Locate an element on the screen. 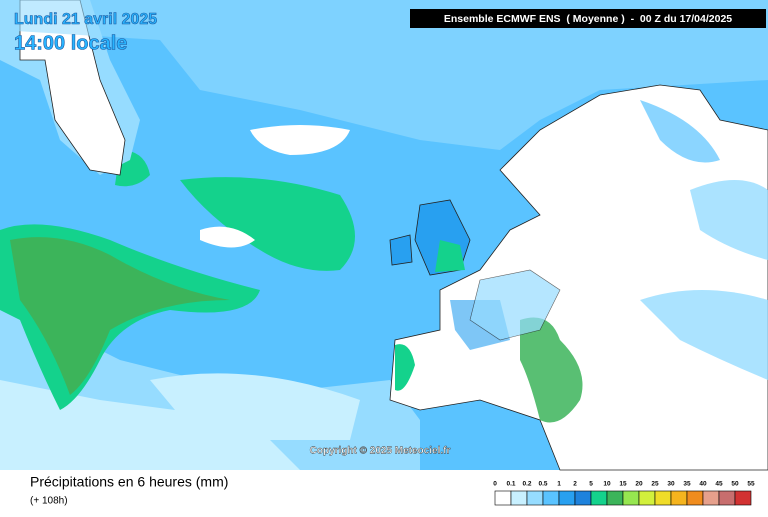  legend-level: 0.2 is located at coordinates (526, 484).